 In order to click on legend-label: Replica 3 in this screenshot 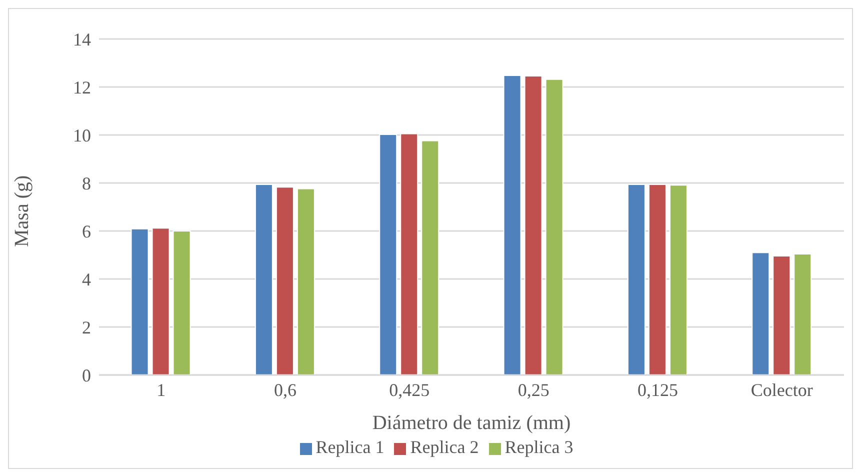, I will do `click(539, 447)`.